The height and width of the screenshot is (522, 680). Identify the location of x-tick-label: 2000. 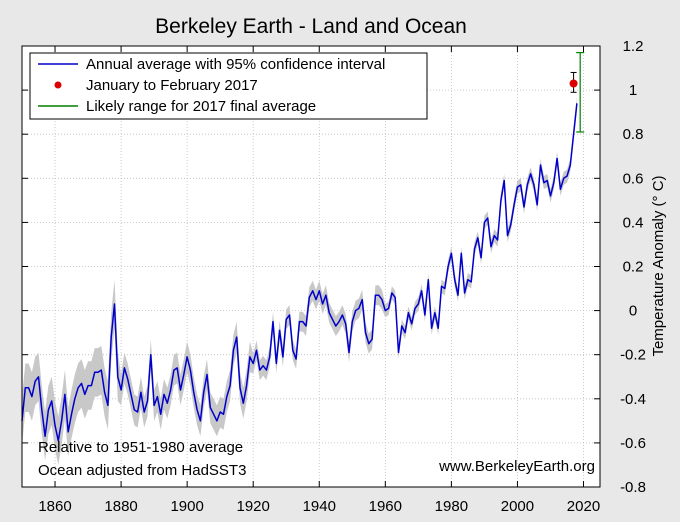
(517, 506).